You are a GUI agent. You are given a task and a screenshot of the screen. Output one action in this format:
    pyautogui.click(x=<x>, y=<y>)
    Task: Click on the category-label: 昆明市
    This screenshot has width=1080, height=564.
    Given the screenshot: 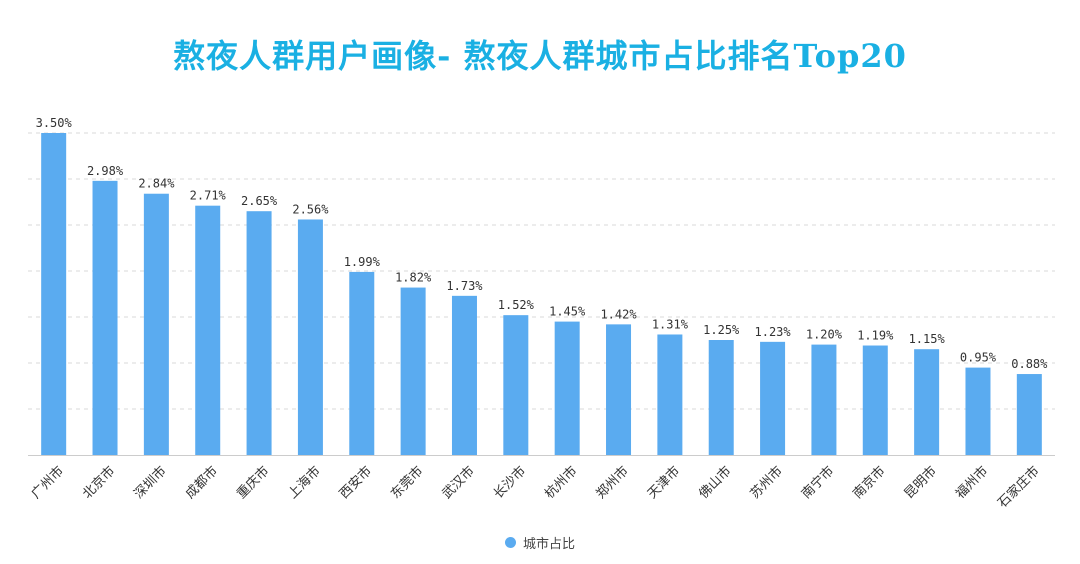 What is the action you would take?
    pyautogui.click(x=920, y=482)
    